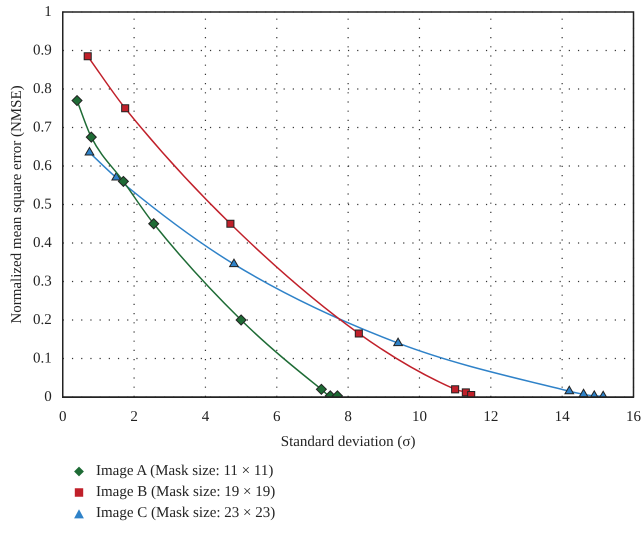 Image resolution: width=644 pixels, height=558 pixels. Describe the element at coordinates (134, 416) in the screenshot. I see `x-tick-label: 2` at that location.